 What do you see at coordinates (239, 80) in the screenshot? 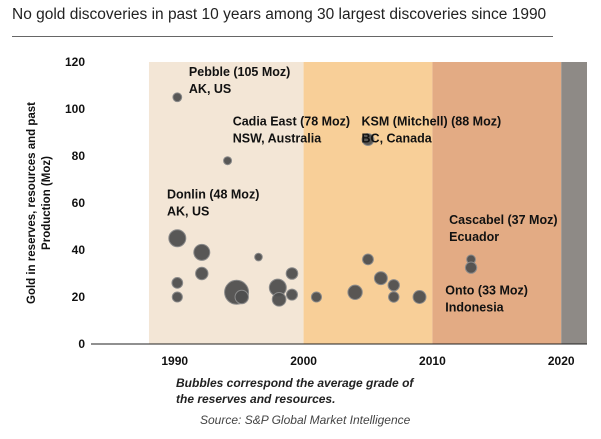
I see `annotation-0: Pebble (105 Moz) AK, US` at bounding box center [239, 80].